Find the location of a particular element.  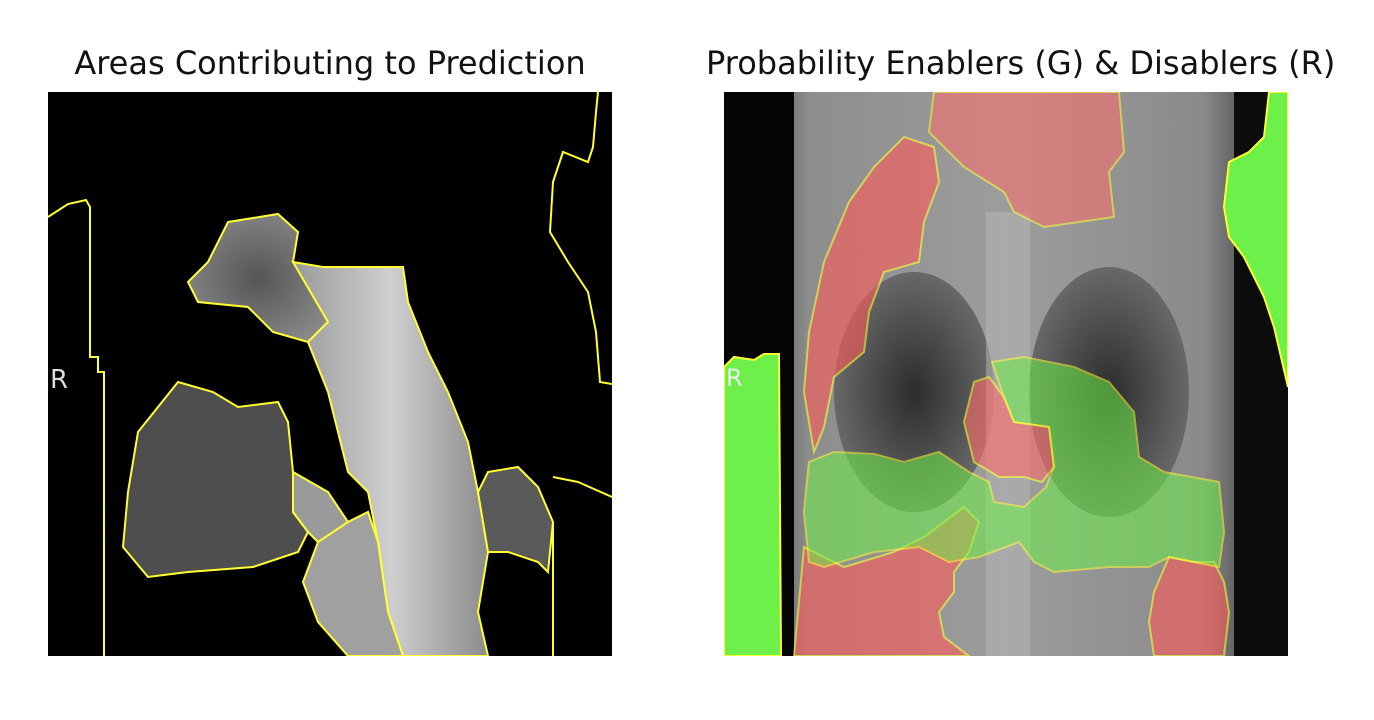

r-marker-right: R is located at coordinates (734, 378).